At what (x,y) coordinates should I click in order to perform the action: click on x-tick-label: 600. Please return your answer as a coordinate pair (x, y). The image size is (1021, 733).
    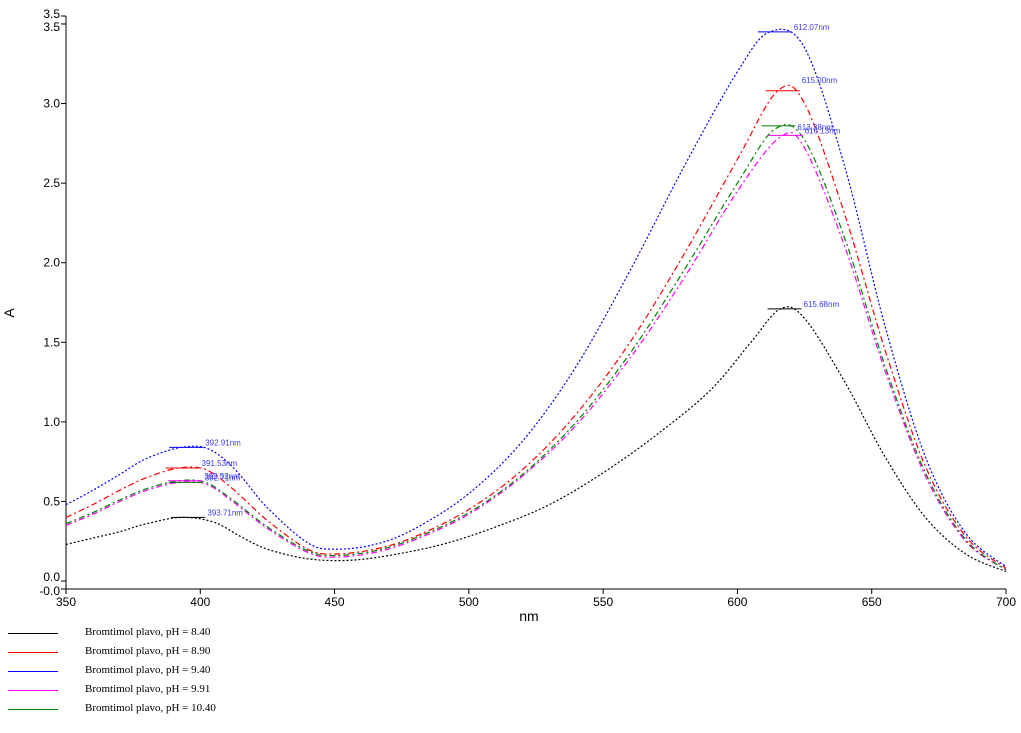
    Looking at the image, I should click on (737, 602).